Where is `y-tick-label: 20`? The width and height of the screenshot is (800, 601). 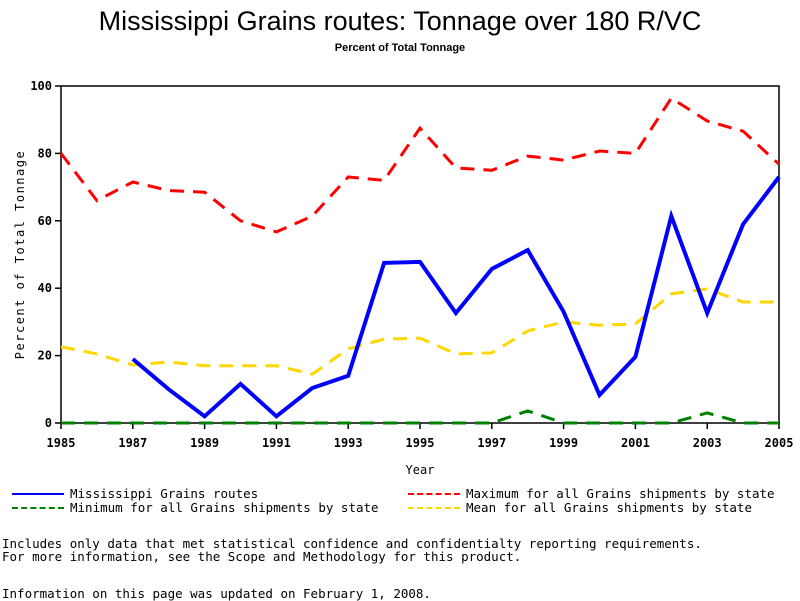
y-tick-label: 20 is located at coordinates (45, 356).